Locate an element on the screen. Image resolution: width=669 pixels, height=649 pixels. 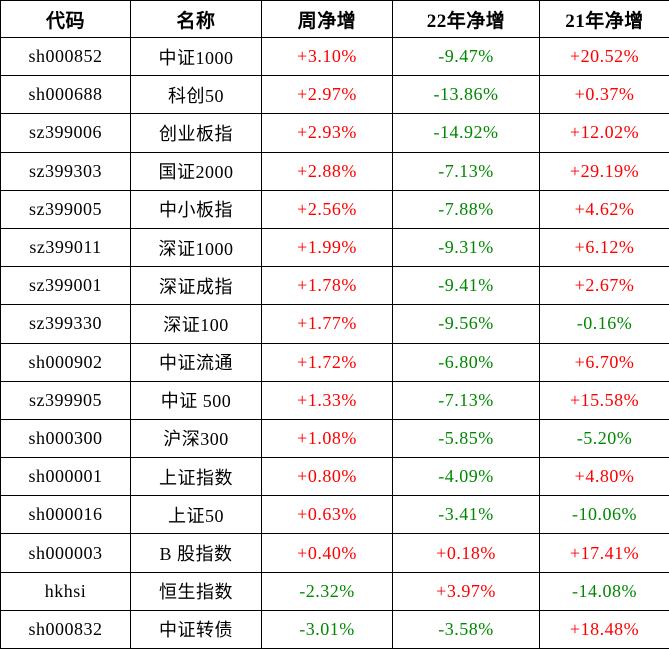
change-2022-cell: -9.47% is located at coordinates (466, 56).